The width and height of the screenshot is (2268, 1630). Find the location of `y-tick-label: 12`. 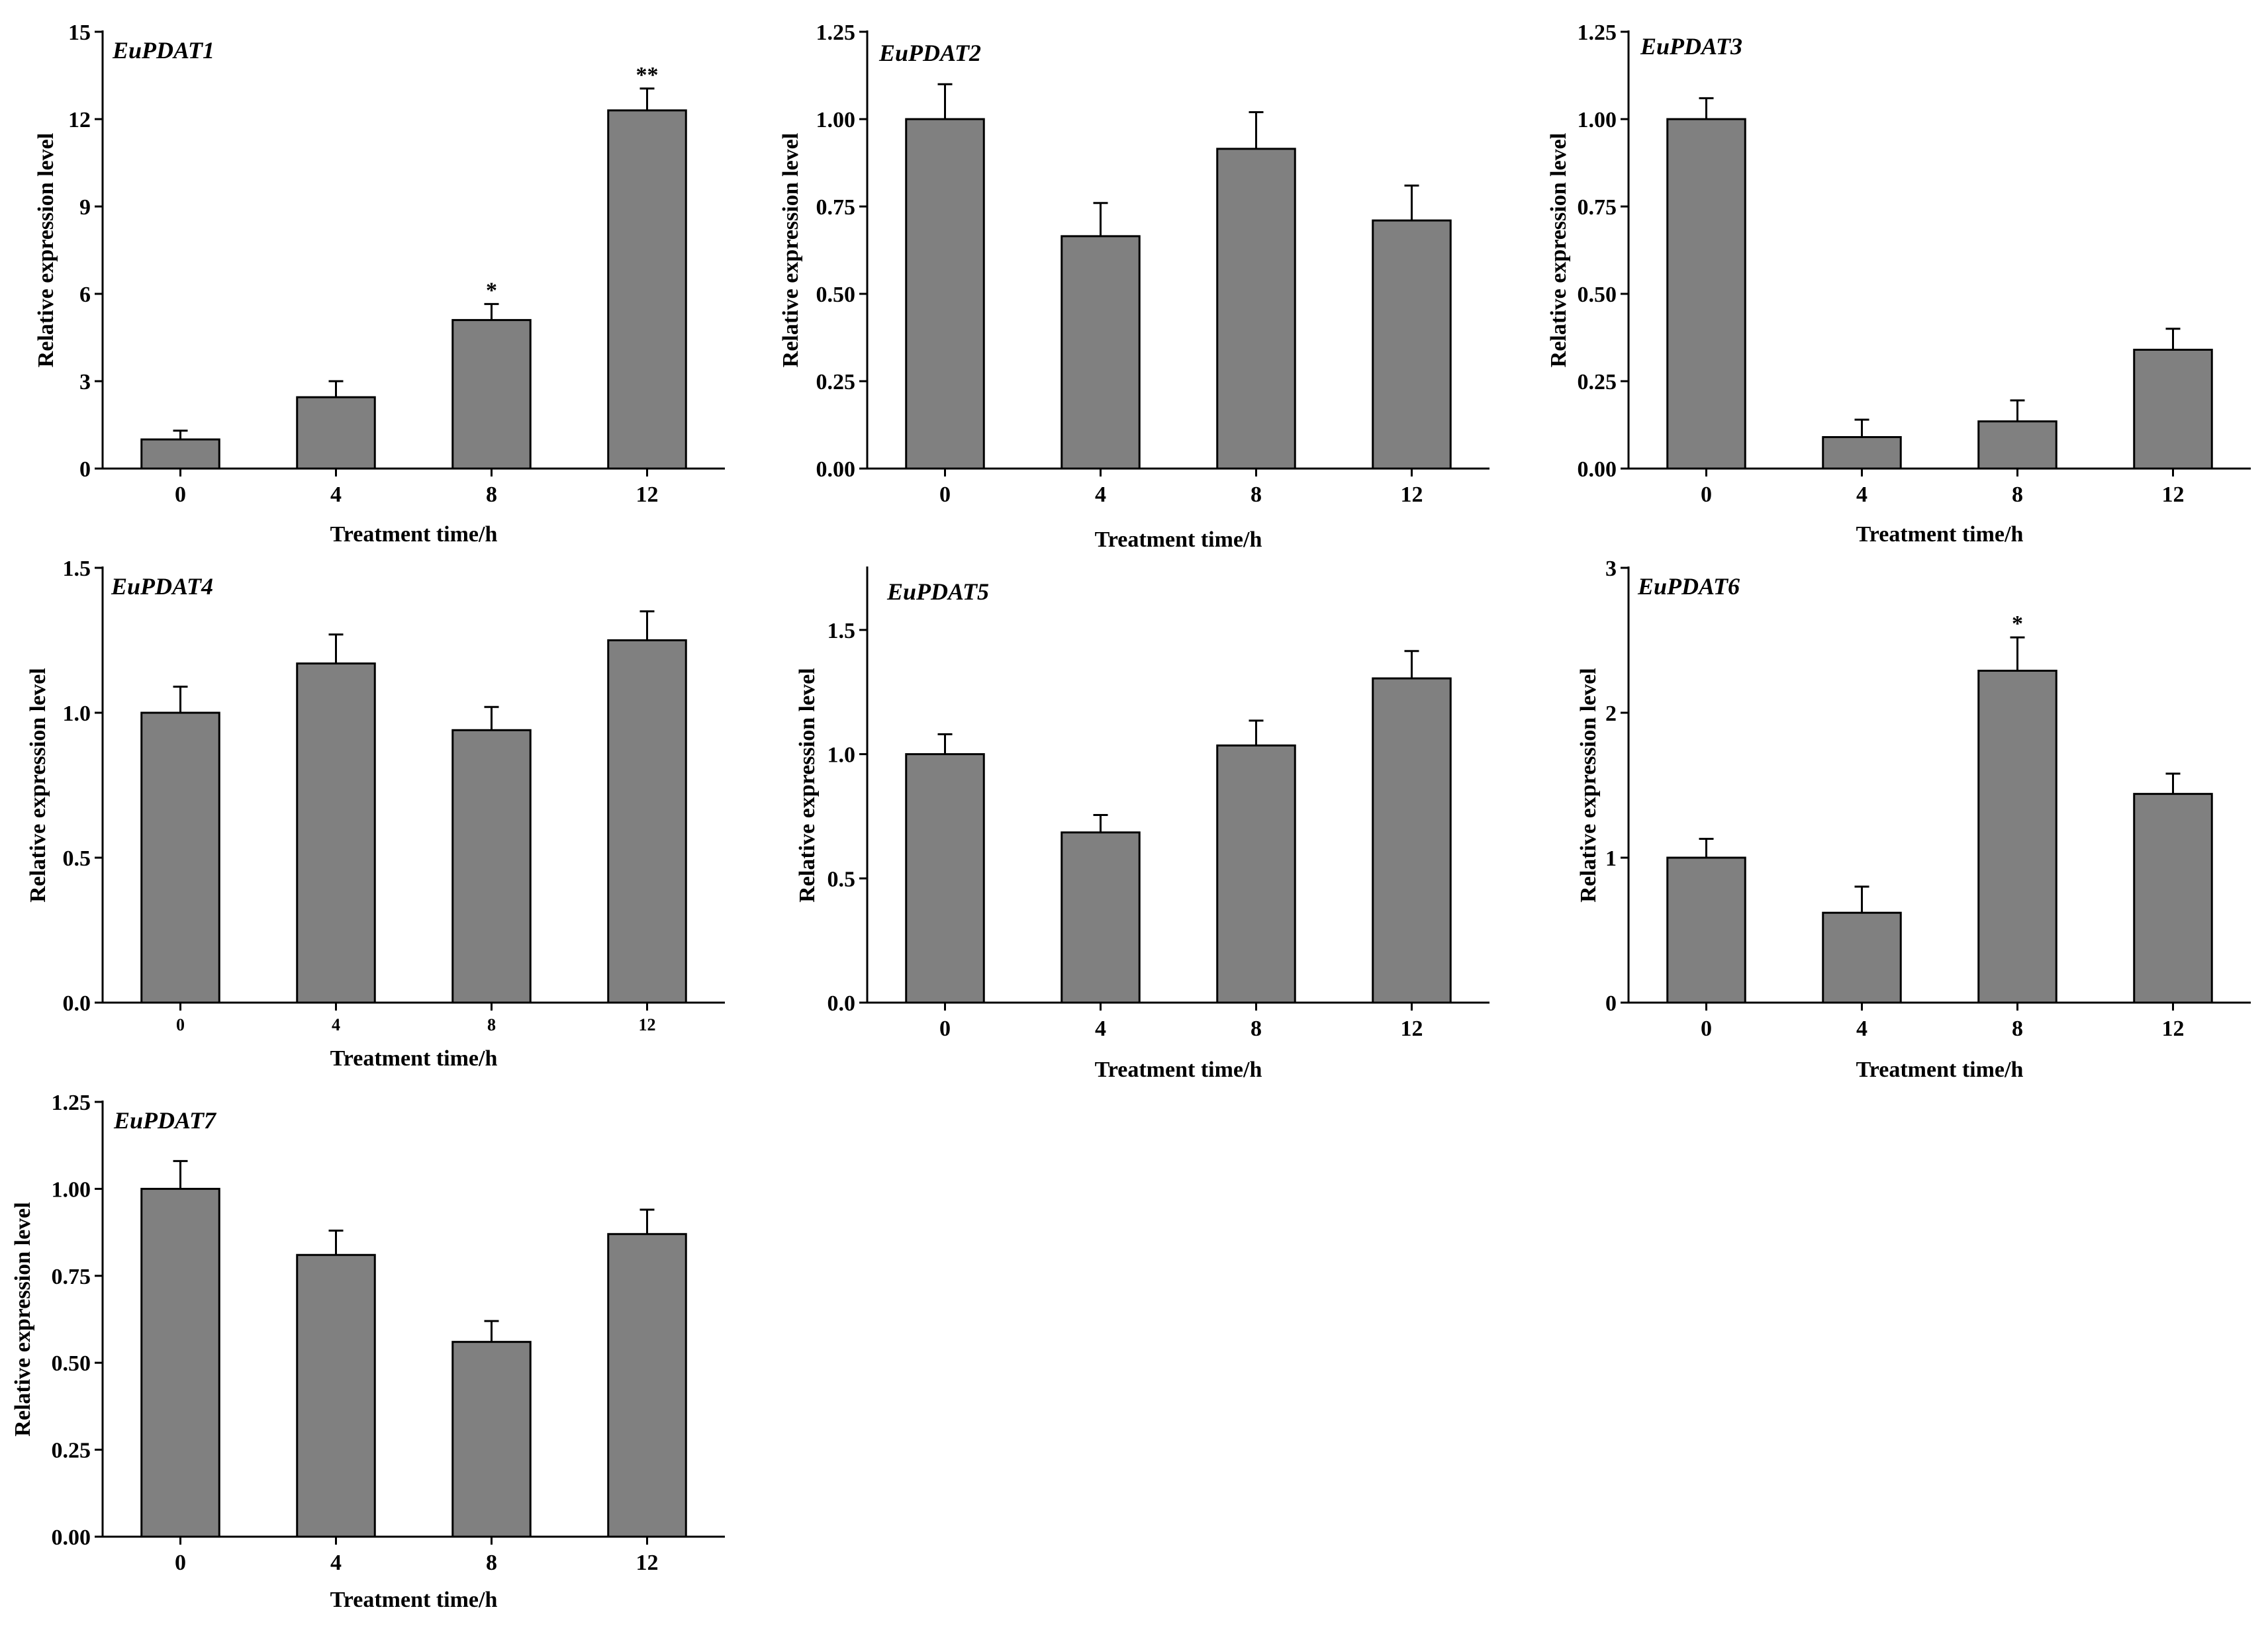

y-tick-label: 12 is located at coordinates (80, 120).